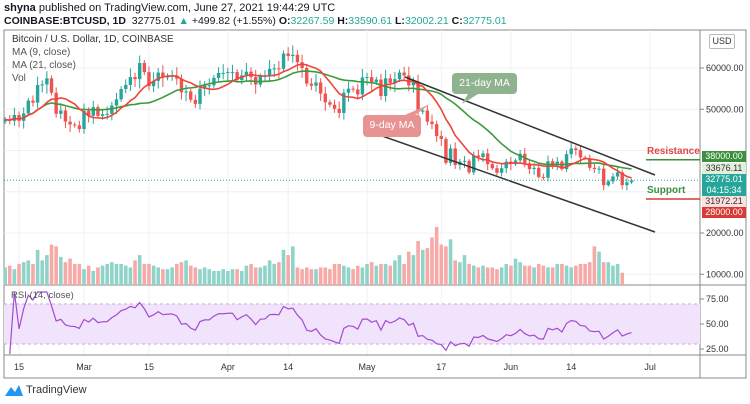 The image size is (750, 404). What do you see at coordinates (228, 367) in the screenshot?
I see `time-tick-label: Apr` at bounding box center [228, 367].